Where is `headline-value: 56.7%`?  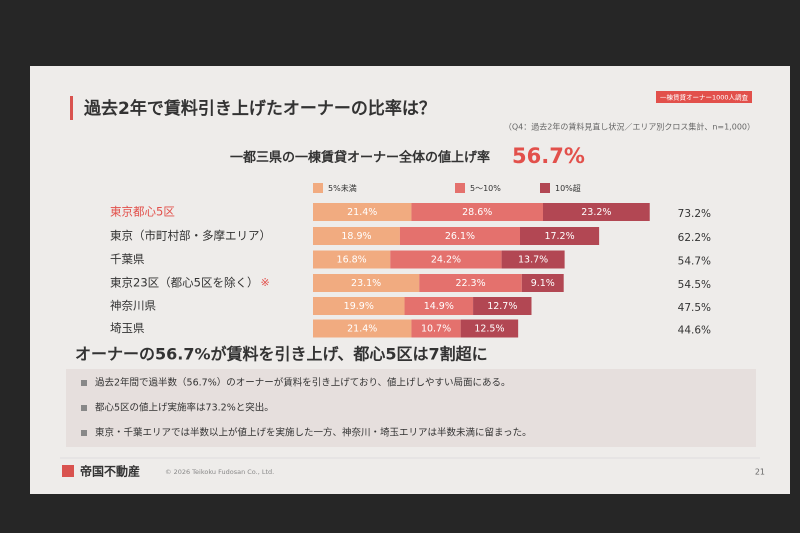
headline-value: 56.7% is located at coordinates (548, 156).